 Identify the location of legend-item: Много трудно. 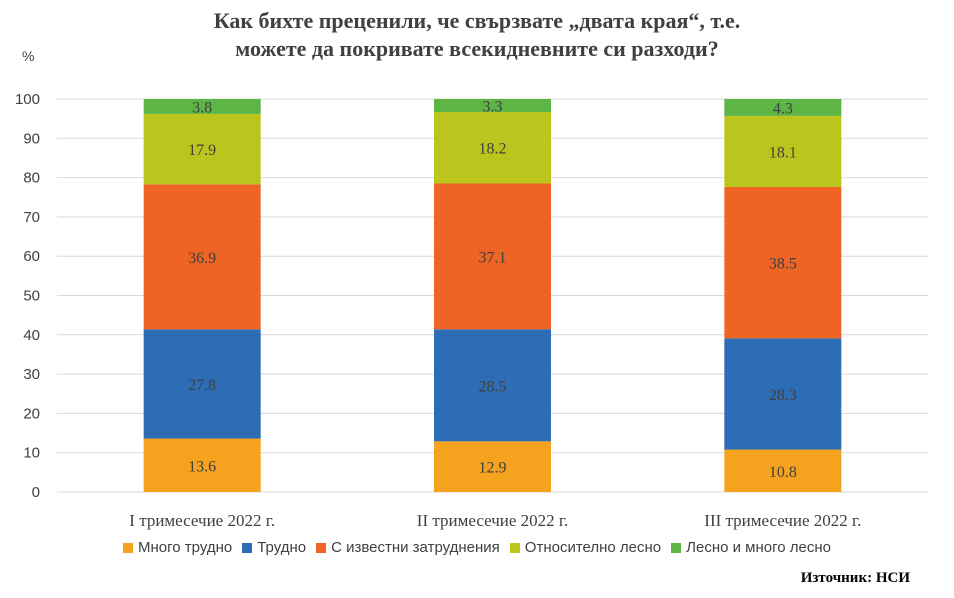
(177, 547).